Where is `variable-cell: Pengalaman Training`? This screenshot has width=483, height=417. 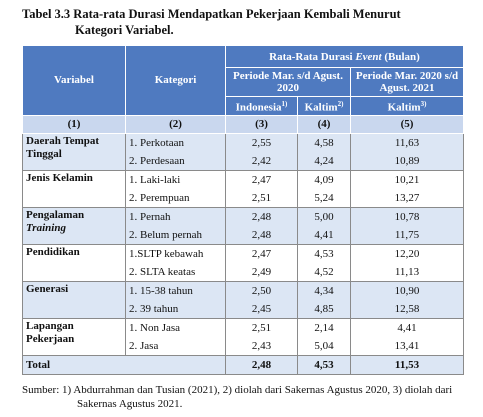
variable-cell: Pengalaman Training is located at coordinates (74, 225).